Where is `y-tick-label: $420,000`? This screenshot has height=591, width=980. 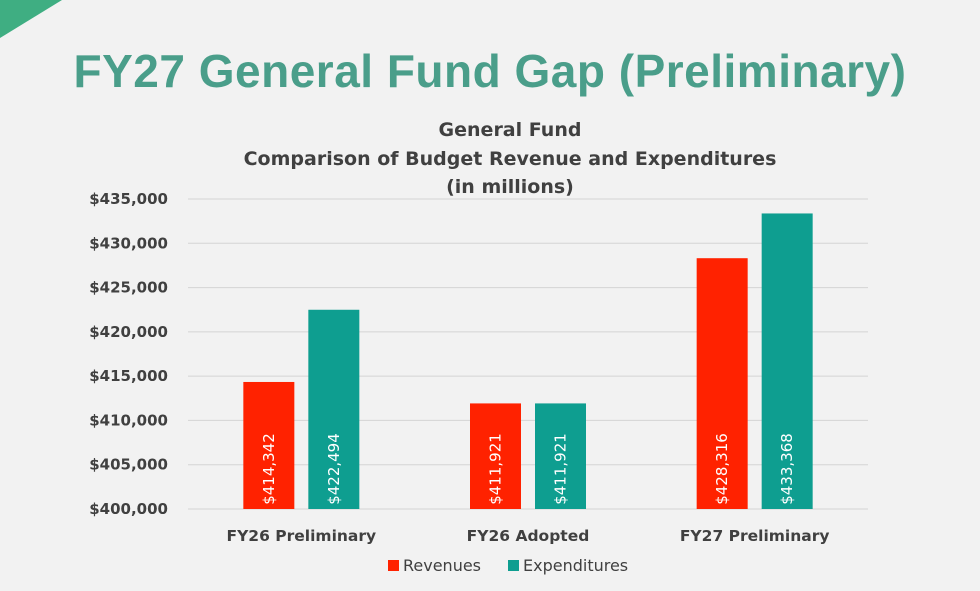 y-tick-label: $420,000 is located at coordinates (128, 332).